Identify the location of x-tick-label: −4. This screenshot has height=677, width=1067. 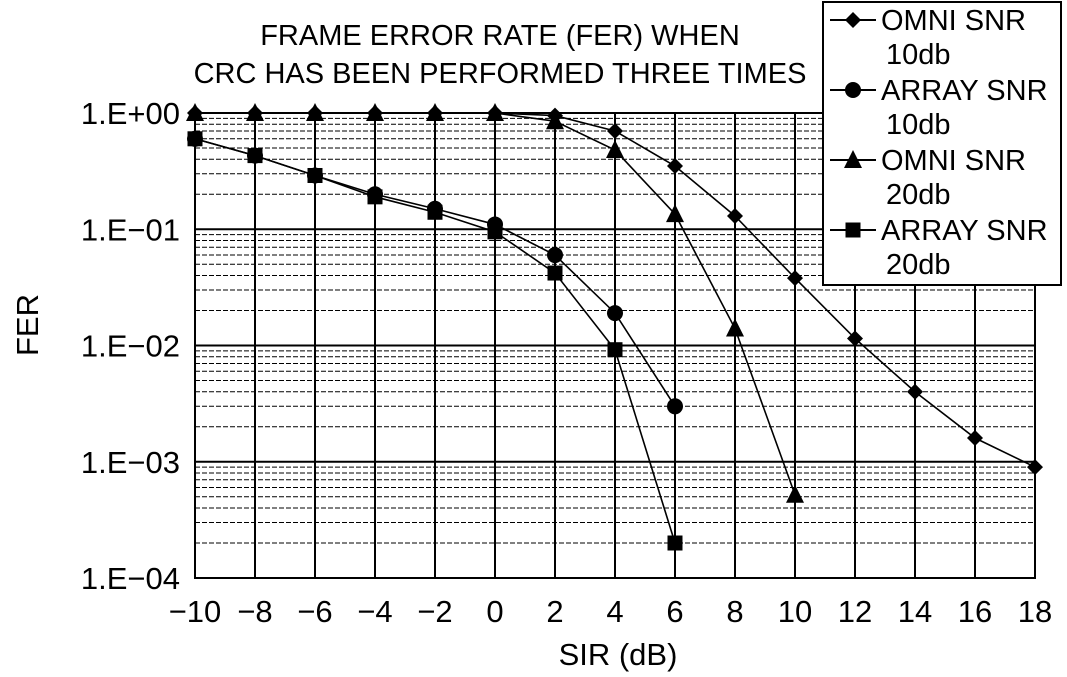
(374, 611).